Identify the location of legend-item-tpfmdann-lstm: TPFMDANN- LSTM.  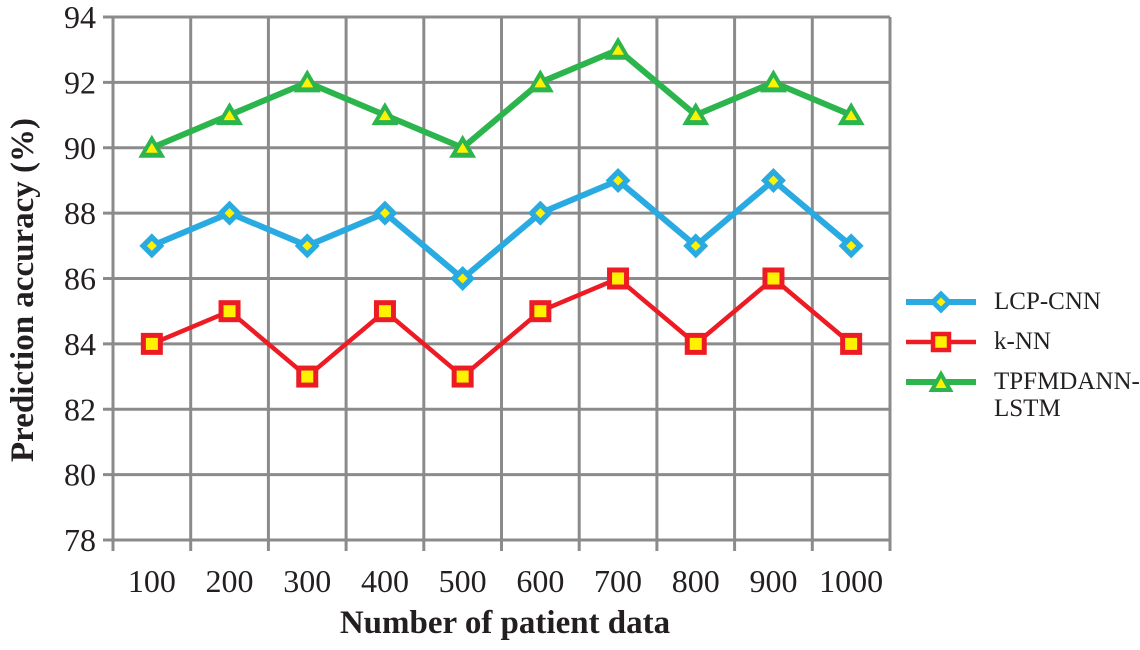
(1022, 395).